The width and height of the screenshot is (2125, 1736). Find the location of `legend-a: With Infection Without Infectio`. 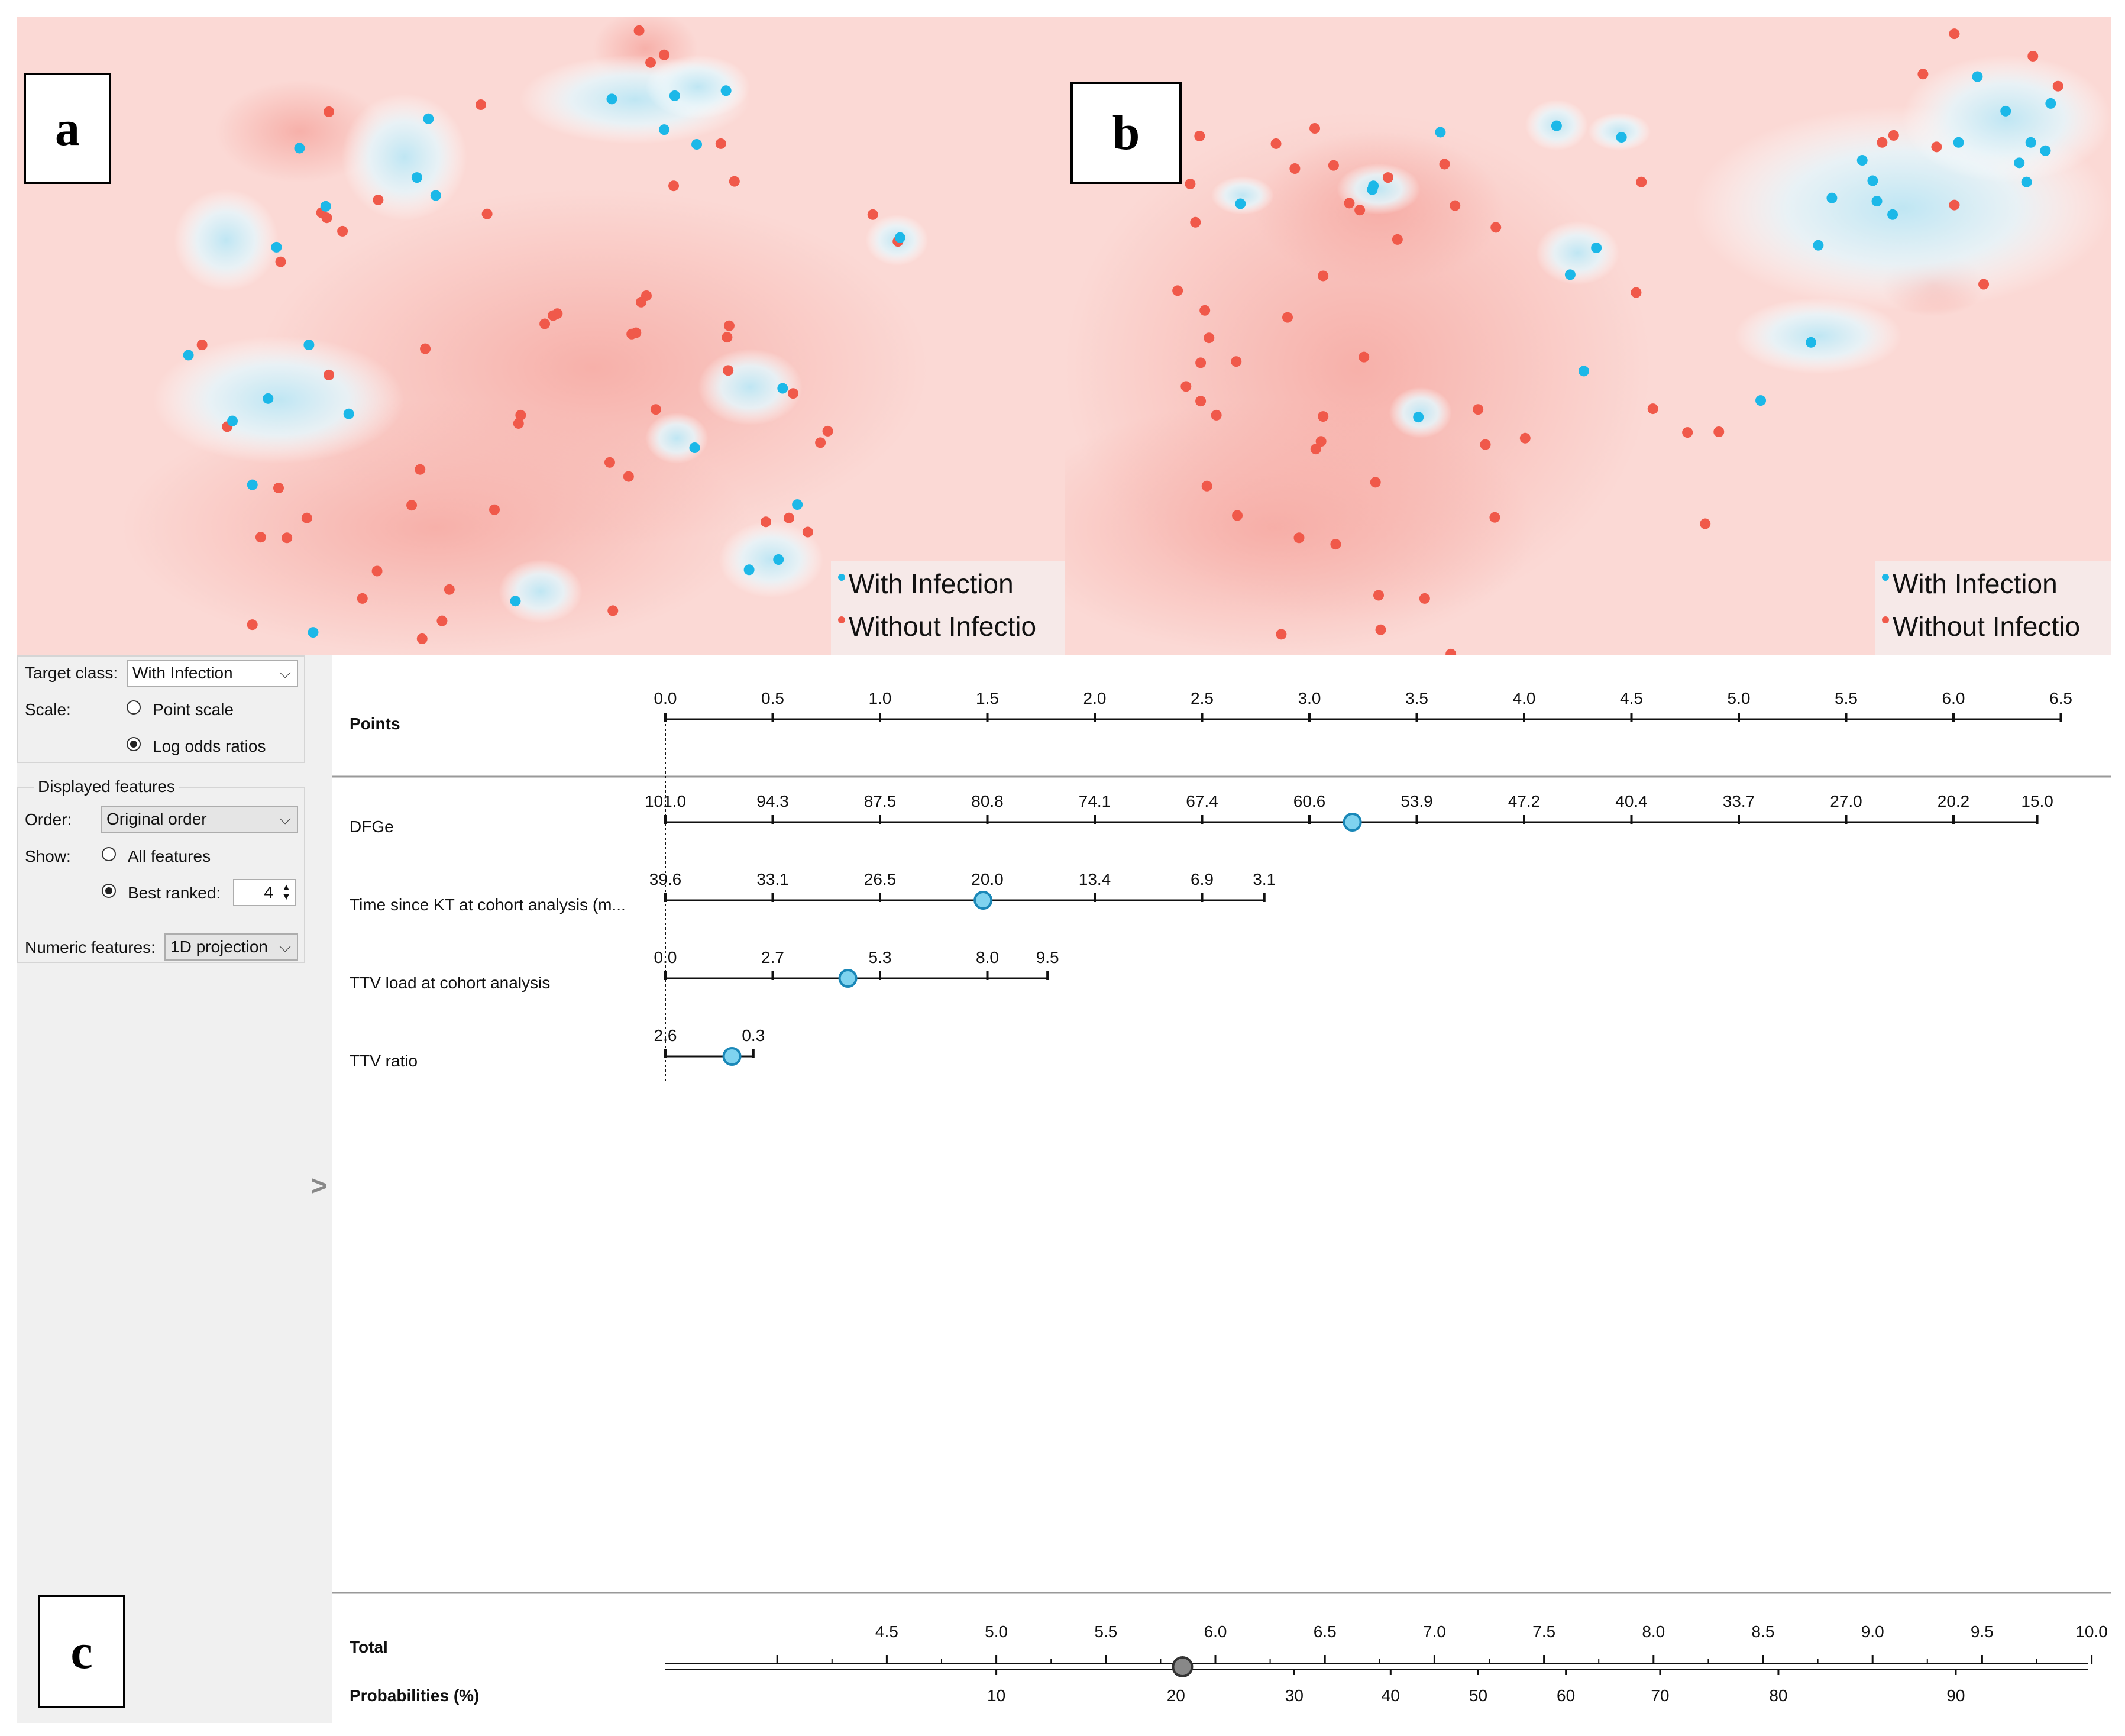

legend-a: With Infection Without Infectio is located at coordinates (948, 608).